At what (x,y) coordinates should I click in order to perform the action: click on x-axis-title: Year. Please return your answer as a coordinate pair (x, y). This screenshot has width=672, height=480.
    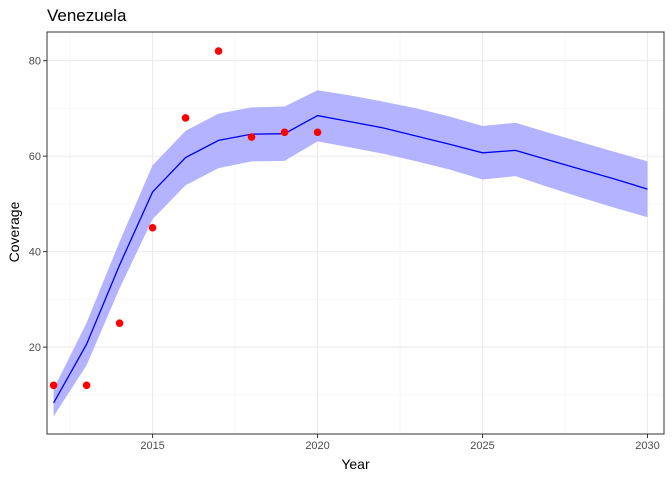
    Looking at the image, I should click on (355, 464).